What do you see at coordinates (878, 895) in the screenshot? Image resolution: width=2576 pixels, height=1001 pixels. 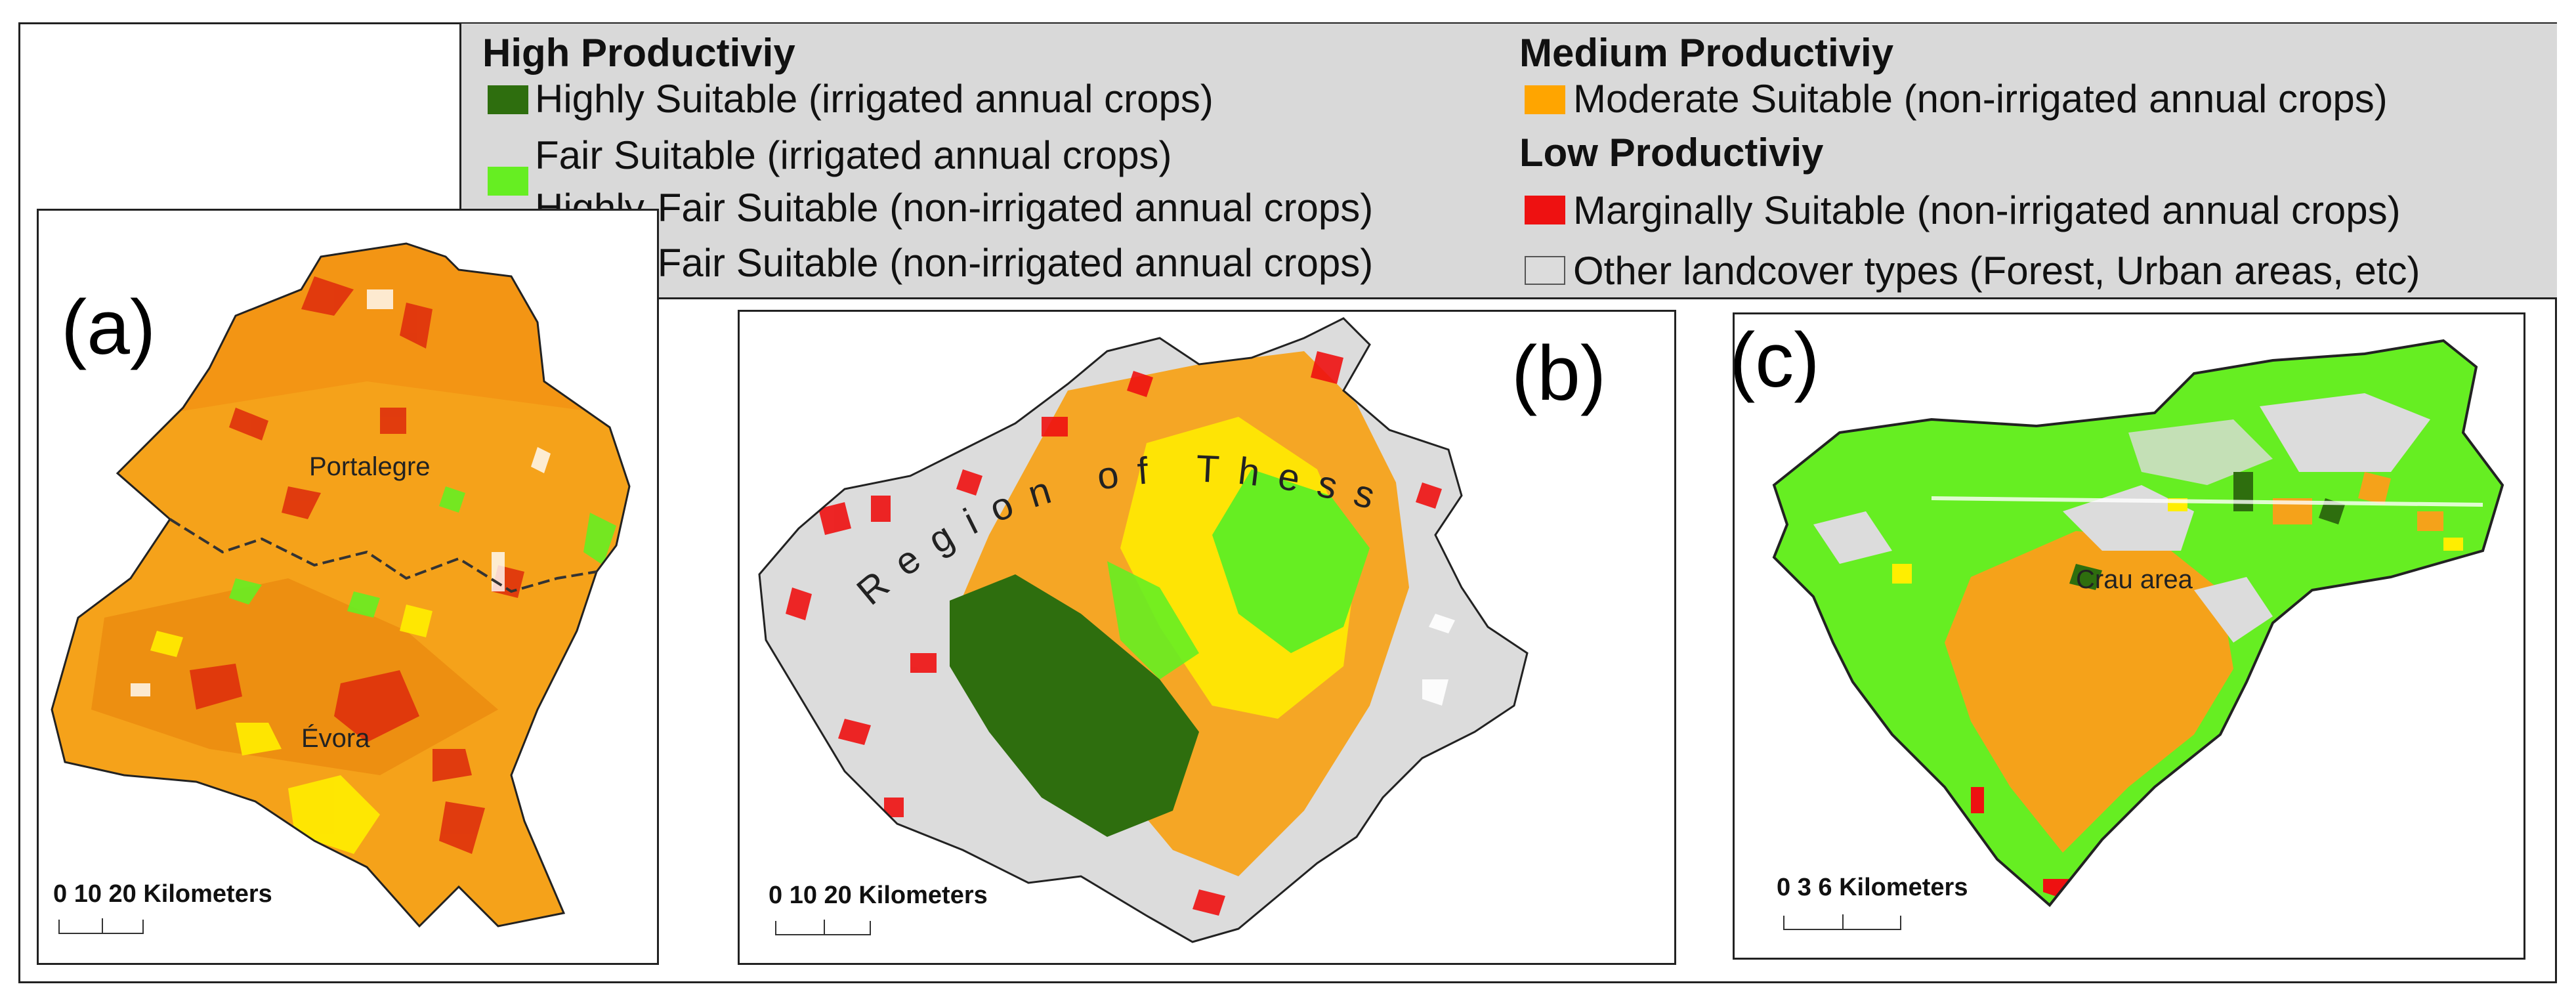 I see `panel-b-scale-label: 0 10 20 Kilometers` at bounding box center [878, 895].